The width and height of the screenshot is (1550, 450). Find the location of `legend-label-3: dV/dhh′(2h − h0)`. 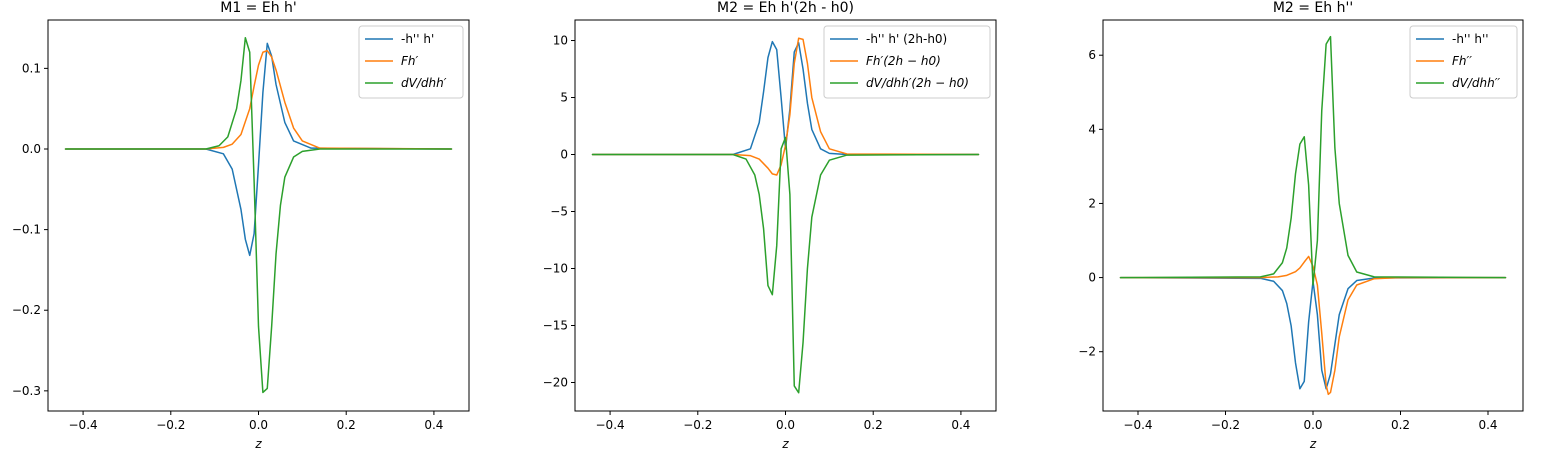

legend-label-3: dV/dhh′(2h − h0) is located at coordinates (917, 83).